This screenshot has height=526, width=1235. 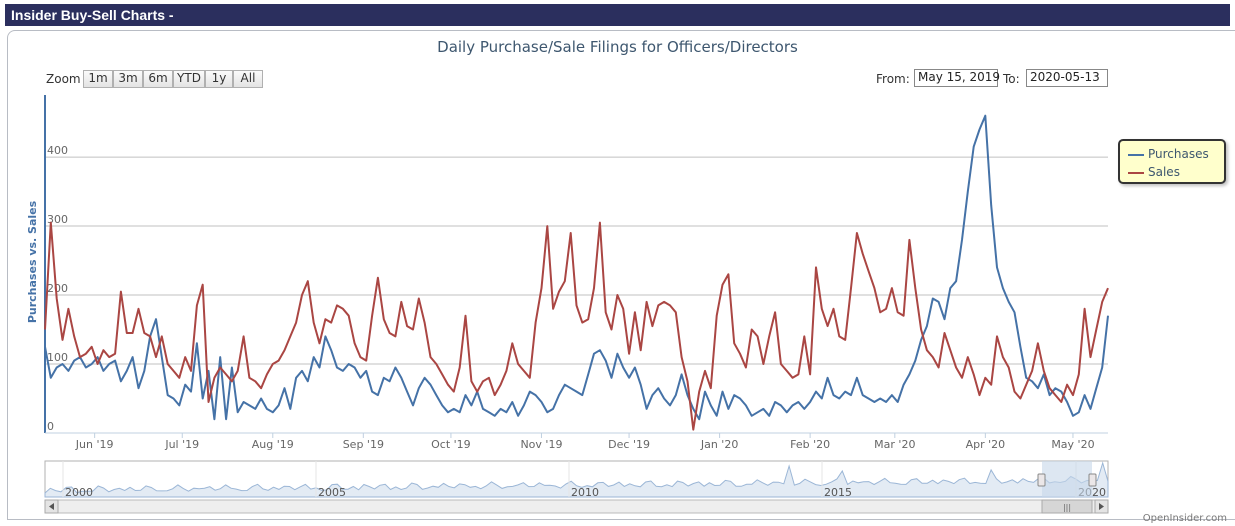 I want to click on navigator-left-handle, so click(x=1041, y=480).